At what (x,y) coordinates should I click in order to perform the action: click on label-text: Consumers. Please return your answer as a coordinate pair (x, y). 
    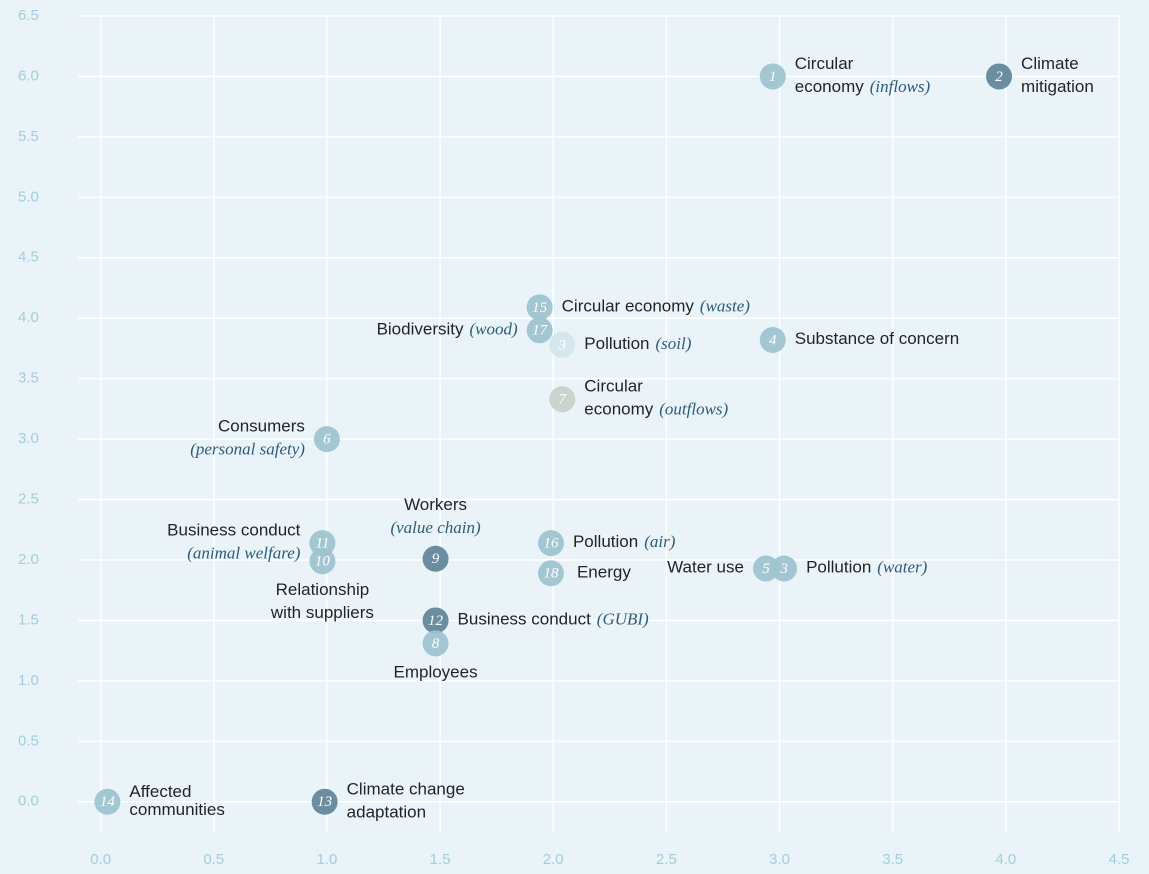
    Looking at the image, I should click on (261, 426).